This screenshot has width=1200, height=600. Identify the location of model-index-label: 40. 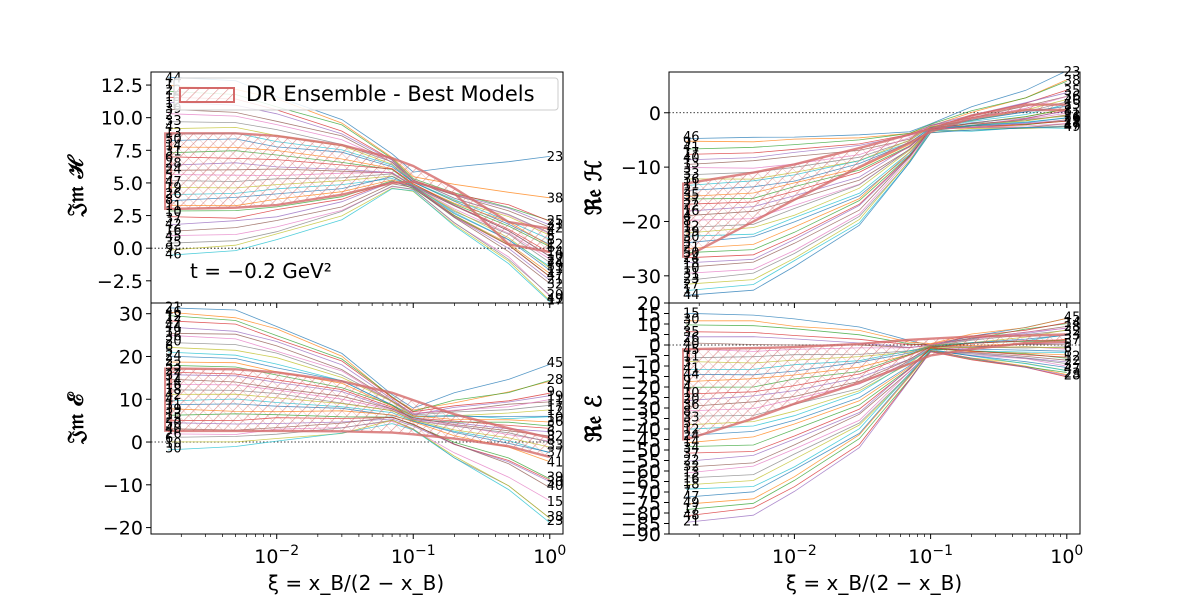
(555, 486).